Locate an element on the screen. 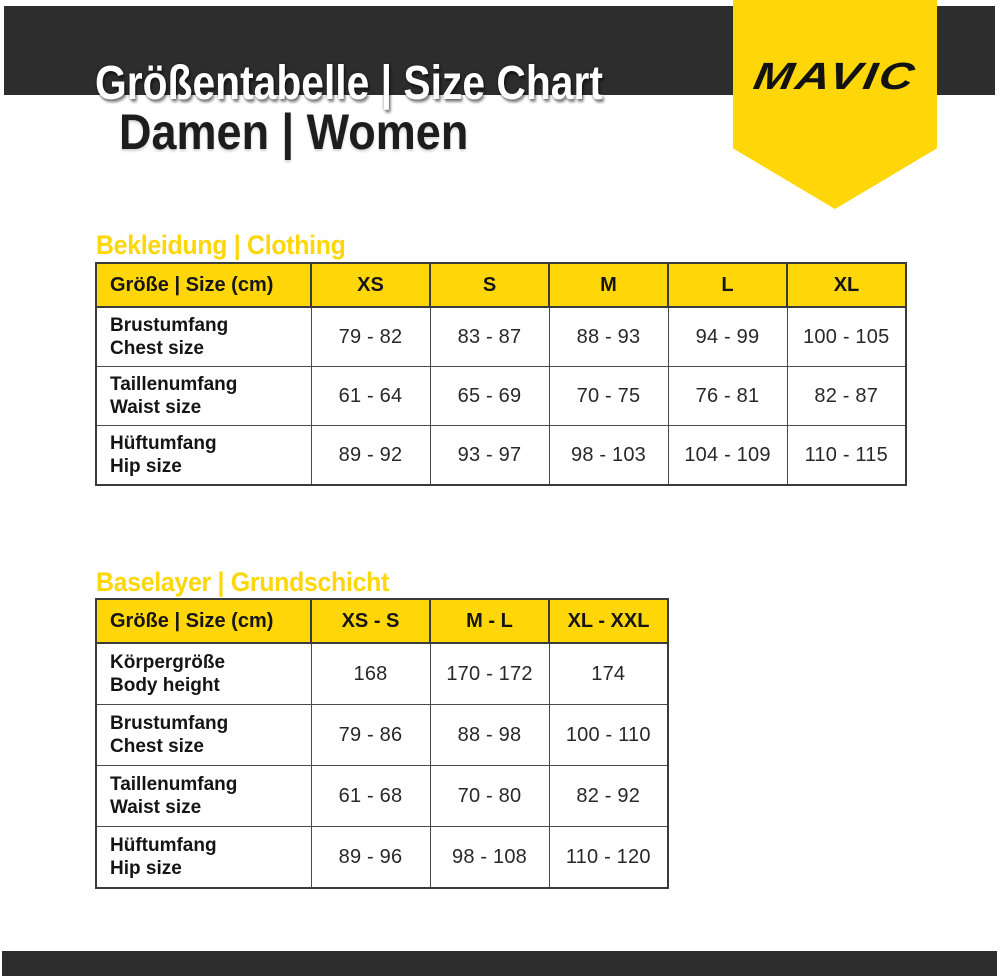 The width and height of the screenshot is (1000, 976). column-header-xl: XL is located at coordinates (846, 285).